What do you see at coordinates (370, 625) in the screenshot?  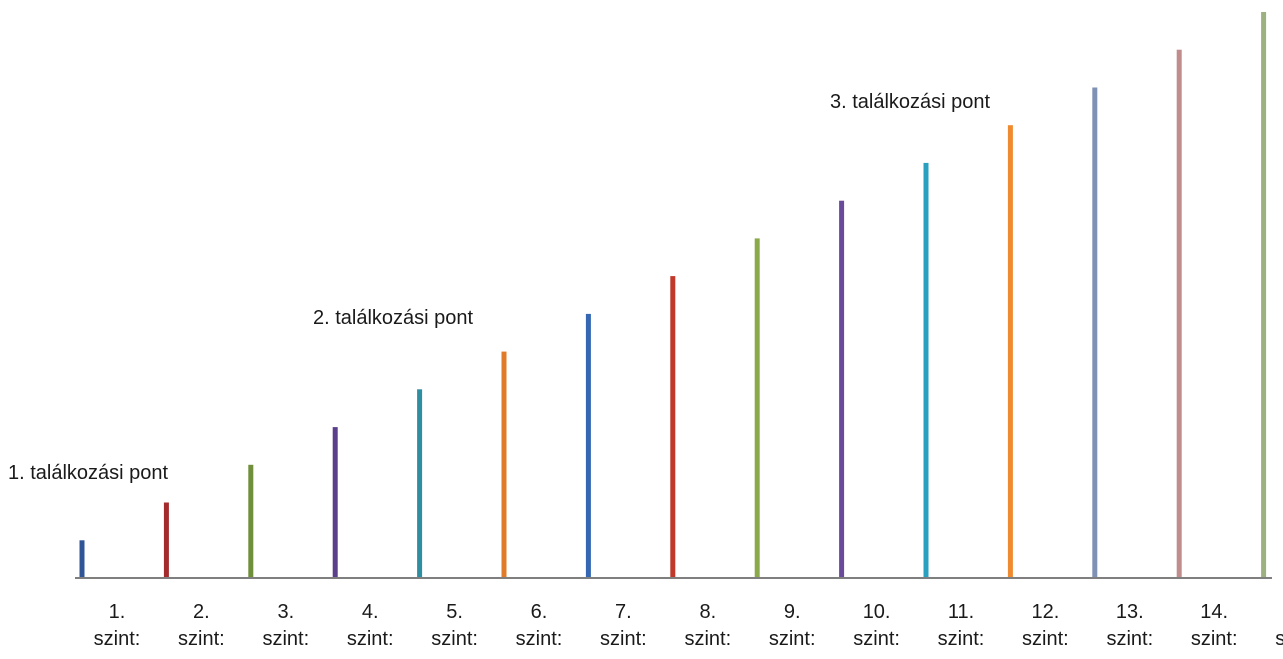 I see `category-label-4: 4. szint:` at bounding box center [370, 625].